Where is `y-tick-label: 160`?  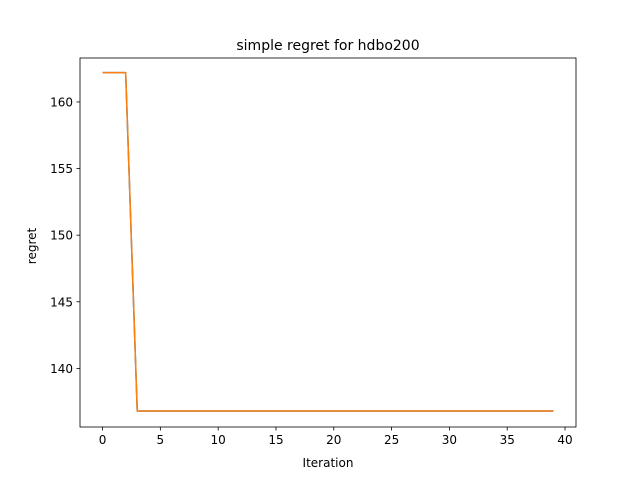 y-tick-label: 160 is located at coordinates (61, 102).